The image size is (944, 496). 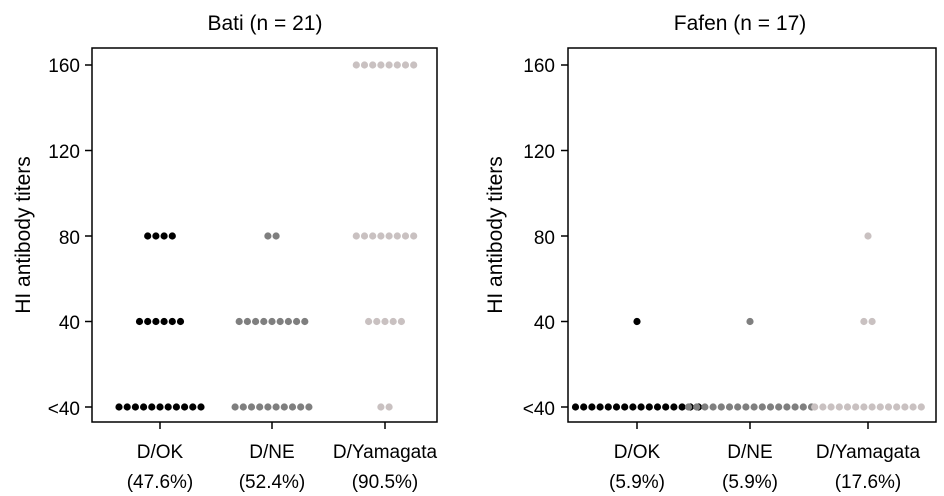 What do you see at coordinates (495, 235) in the screenshot?
I see `y-axis-label: HI antibody titers` at bounding box center [495, 235].